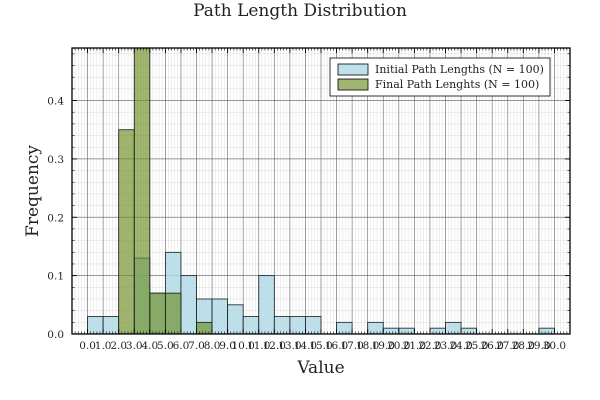 The image size is (600, 400). I want to click on x-tick-label: 13.0, so click(289, 346).